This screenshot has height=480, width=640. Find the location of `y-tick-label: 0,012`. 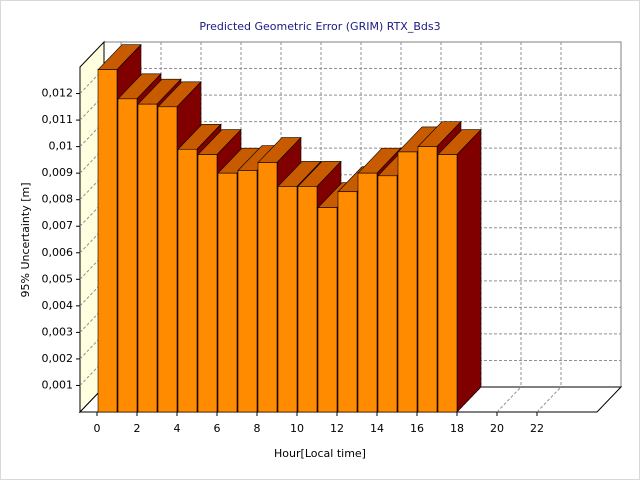

y-tick-label: 0,012 is located at coordinates (58, 93).